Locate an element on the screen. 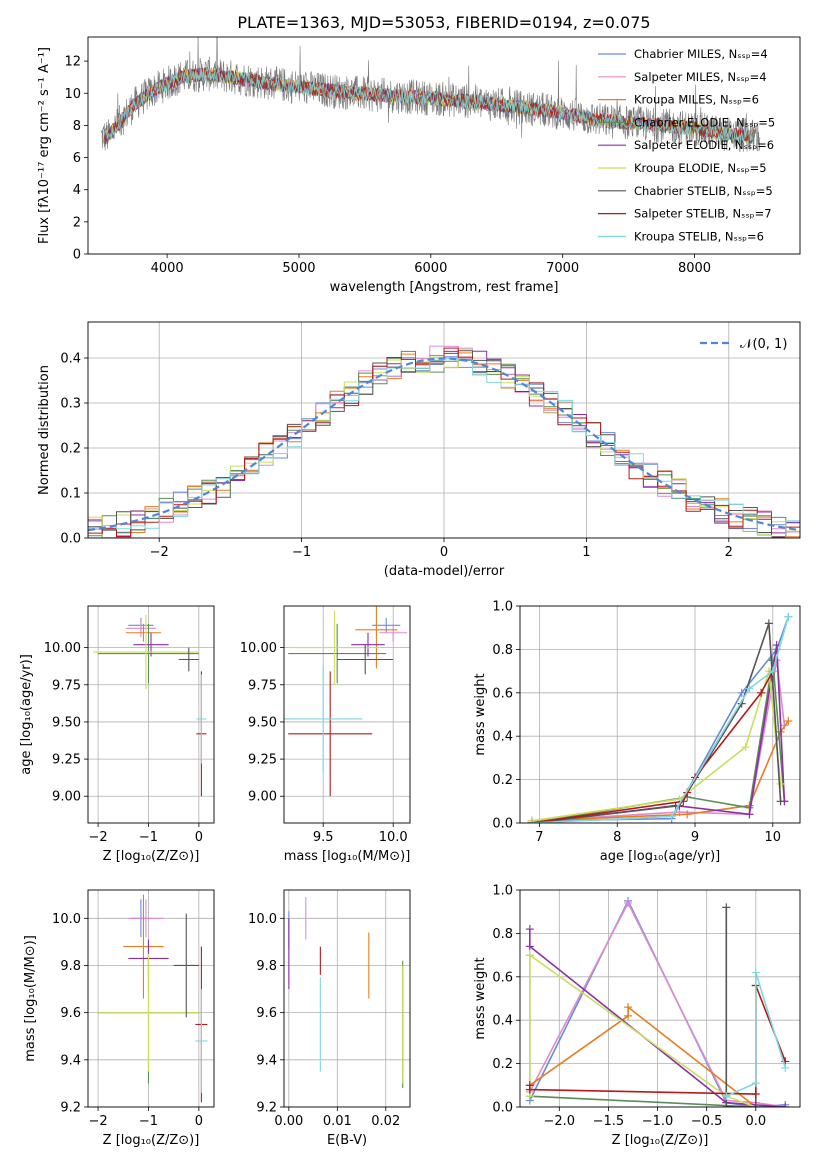 The image size is (819, 1170). x-tick-label: 10.0 is located at coordinates (393, 837).